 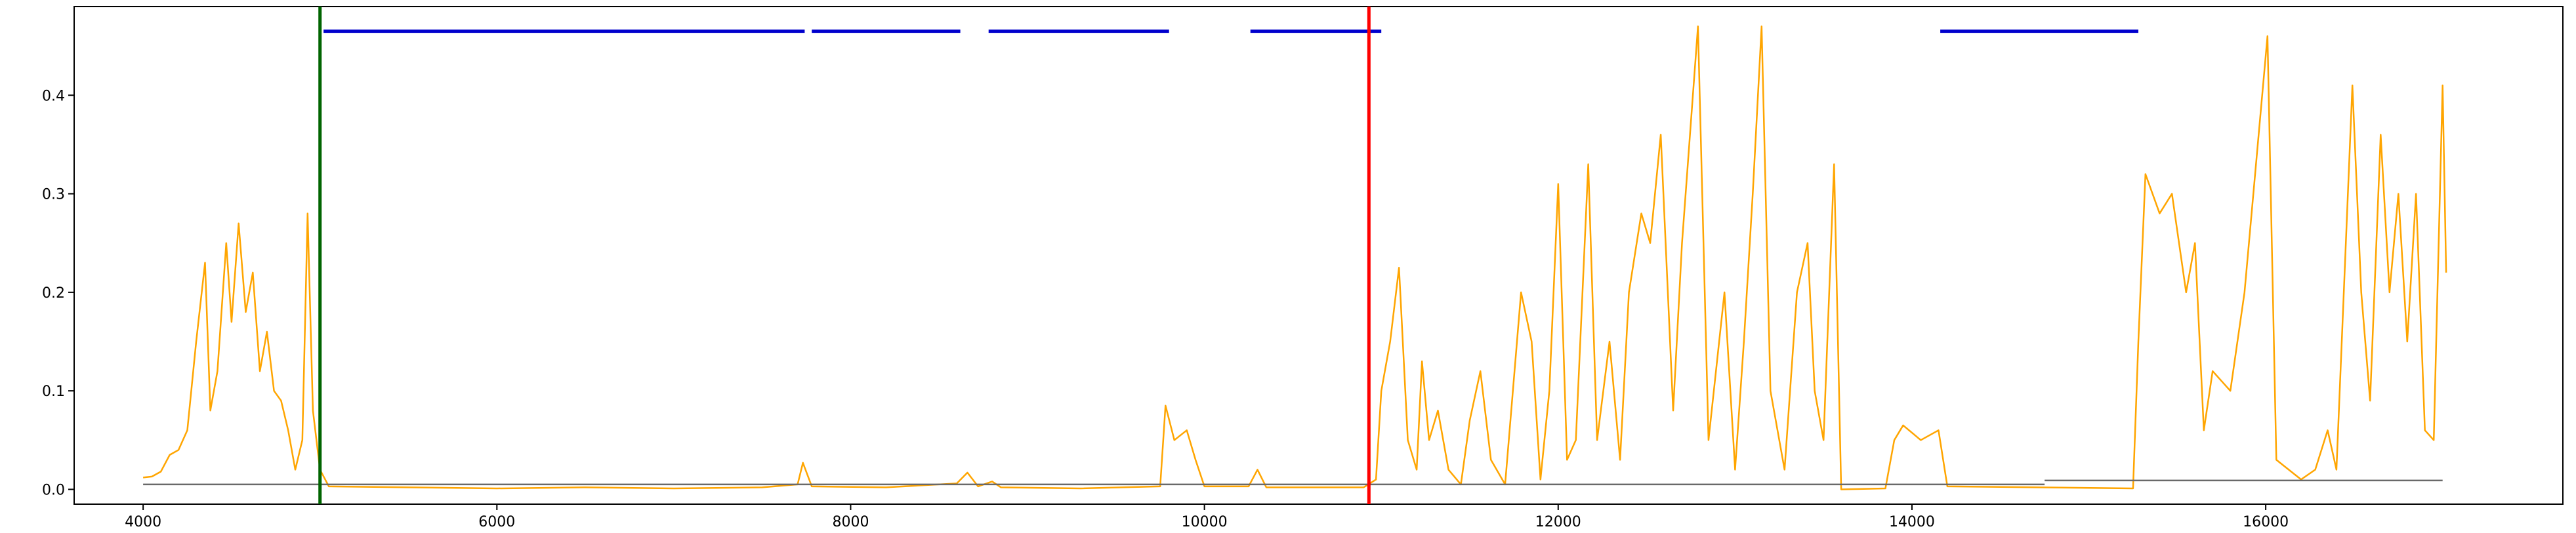 What do you see at coordinates (2266, 522) in the screenshot?
I see `x-tick-label: 16000` at bounding box center [2266, 522].